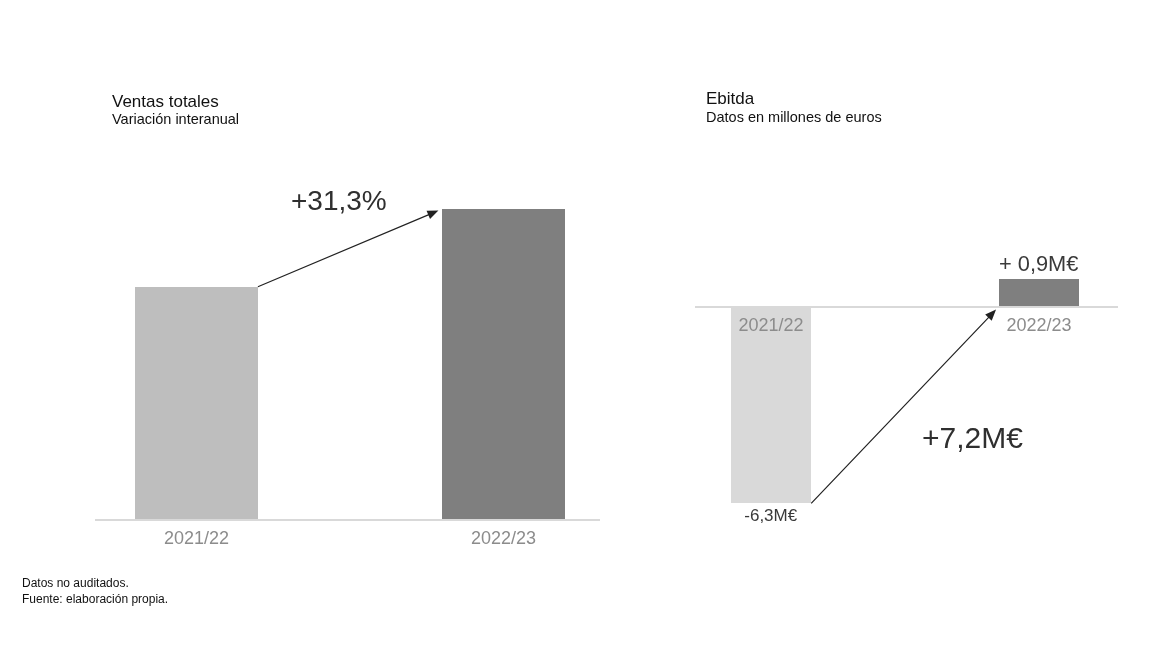 The height and width of the screenshot is (655, 1164). I want to click on text: Datos no auditados., so click(75, 583).